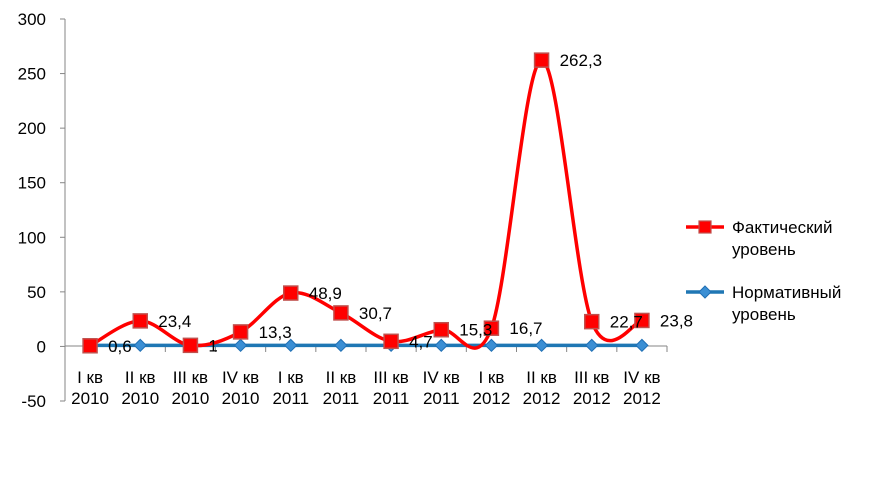 The width and height of the screenshot is (869, 481). I want to click on data-label: 48,9, so click(325, 293).